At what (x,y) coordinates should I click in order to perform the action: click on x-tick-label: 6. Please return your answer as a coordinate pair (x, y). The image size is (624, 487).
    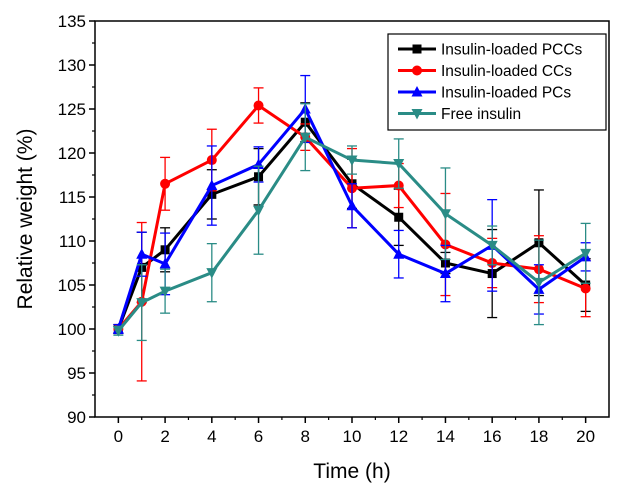
    Looking at the image, I should click on (258, 436).